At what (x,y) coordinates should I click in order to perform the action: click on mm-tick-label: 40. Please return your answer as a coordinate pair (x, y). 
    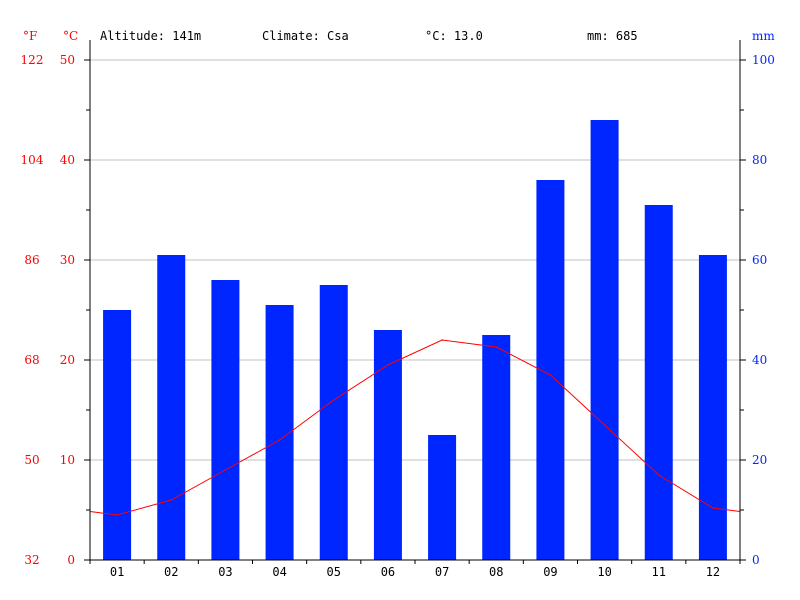
    Looking at the image, I should click on (759, 360).